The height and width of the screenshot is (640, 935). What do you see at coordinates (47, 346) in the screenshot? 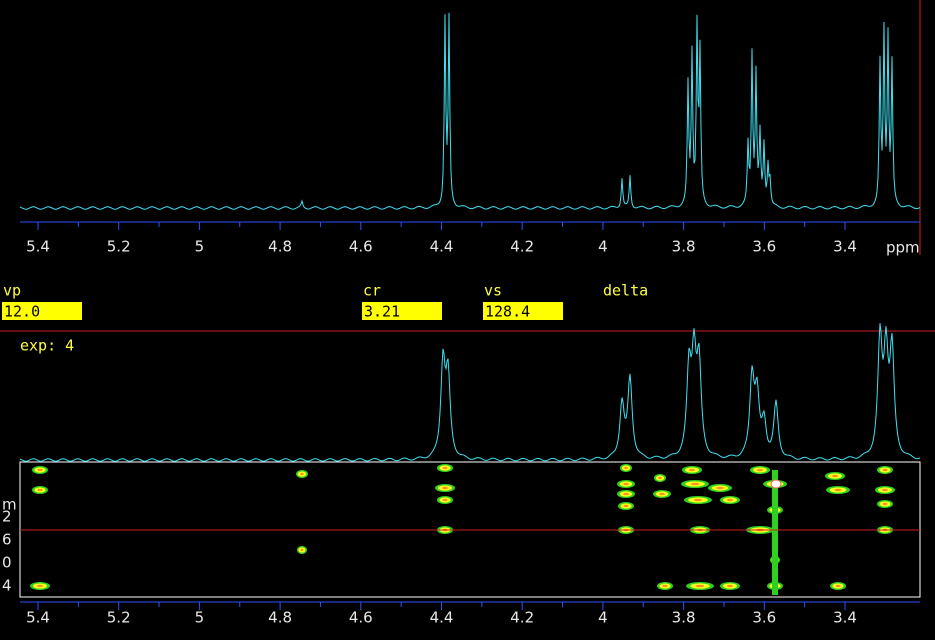
I see `experiment-label: exp: 4` at bounding box center [47, 346].